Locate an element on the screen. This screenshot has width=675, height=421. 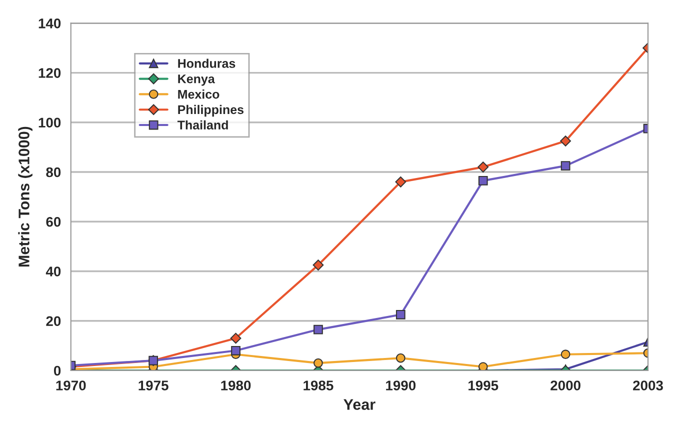
y-tick-label: 20 is located at coordinates (53, 321).